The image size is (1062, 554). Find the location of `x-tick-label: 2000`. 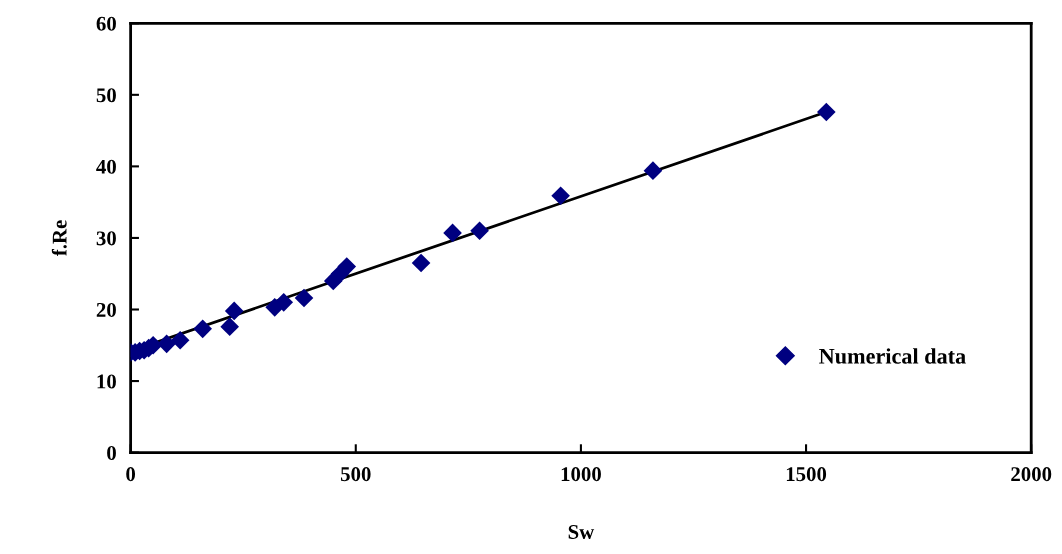

x-tick-label: 2000 is located at coordinates (1031, 474).